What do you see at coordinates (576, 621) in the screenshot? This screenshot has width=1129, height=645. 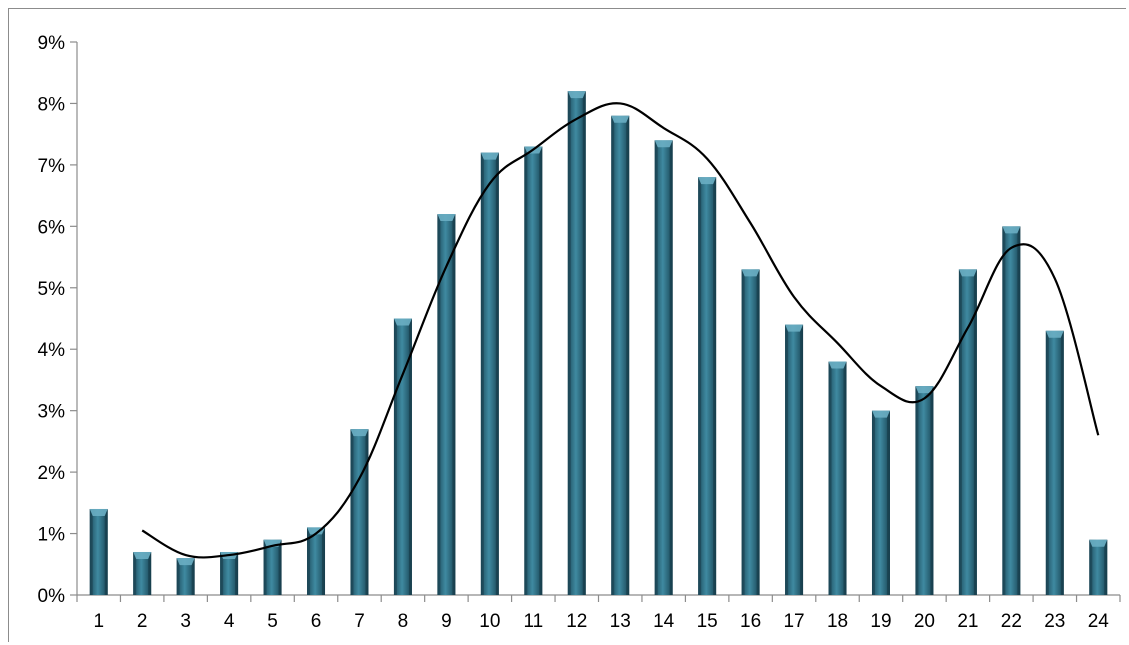 I see `x-tick-label: 12` at bounding box center [576, 621].